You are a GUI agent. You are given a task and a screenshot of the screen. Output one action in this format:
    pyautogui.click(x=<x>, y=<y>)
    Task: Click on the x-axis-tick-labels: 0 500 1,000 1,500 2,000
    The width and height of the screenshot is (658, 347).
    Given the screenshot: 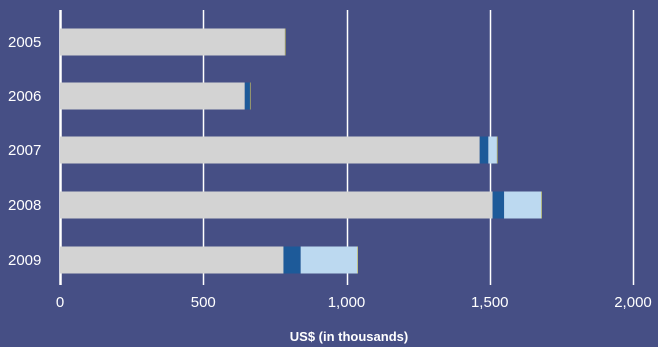 What is the action you would take?
    pyautogui.click(x=354, y=302)
    